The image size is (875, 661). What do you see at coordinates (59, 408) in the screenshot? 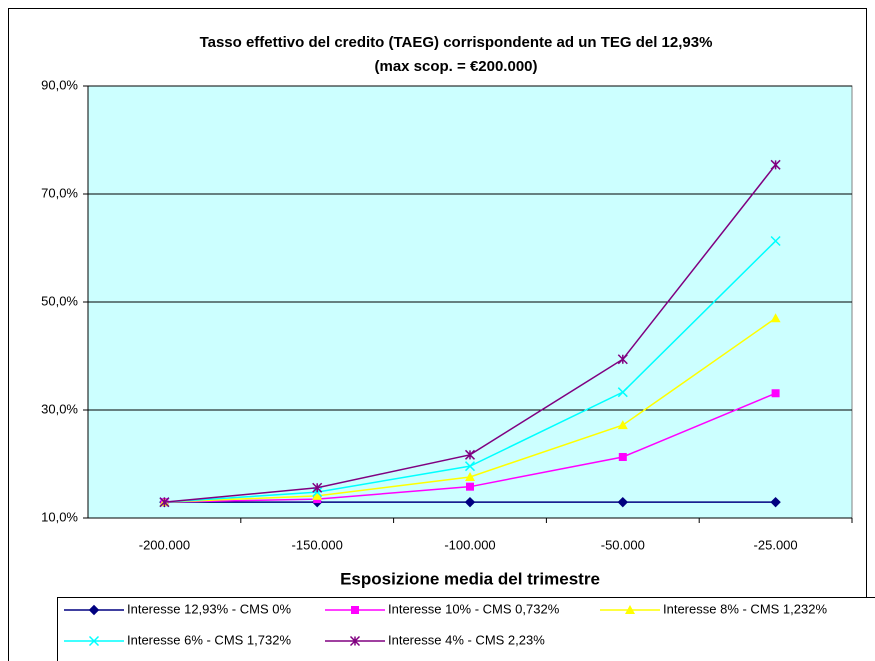
I see `y-tick-label: 30,0%` at bounding box center [59, 408].